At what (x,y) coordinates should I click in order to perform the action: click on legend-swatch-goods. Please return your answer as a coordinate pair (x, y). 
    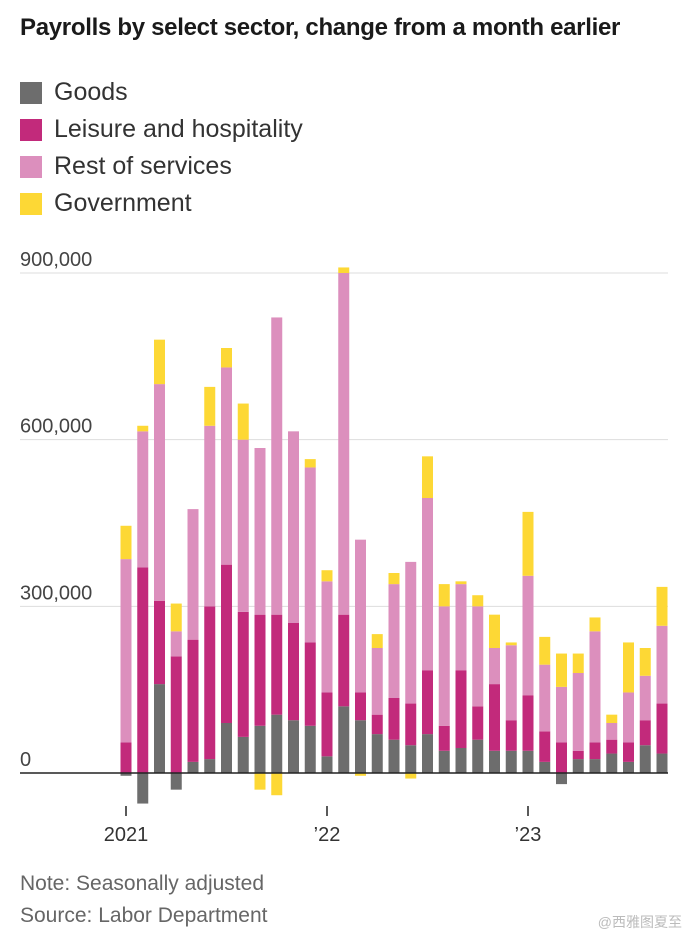
    Looking at the image, I should click on (31, 92).